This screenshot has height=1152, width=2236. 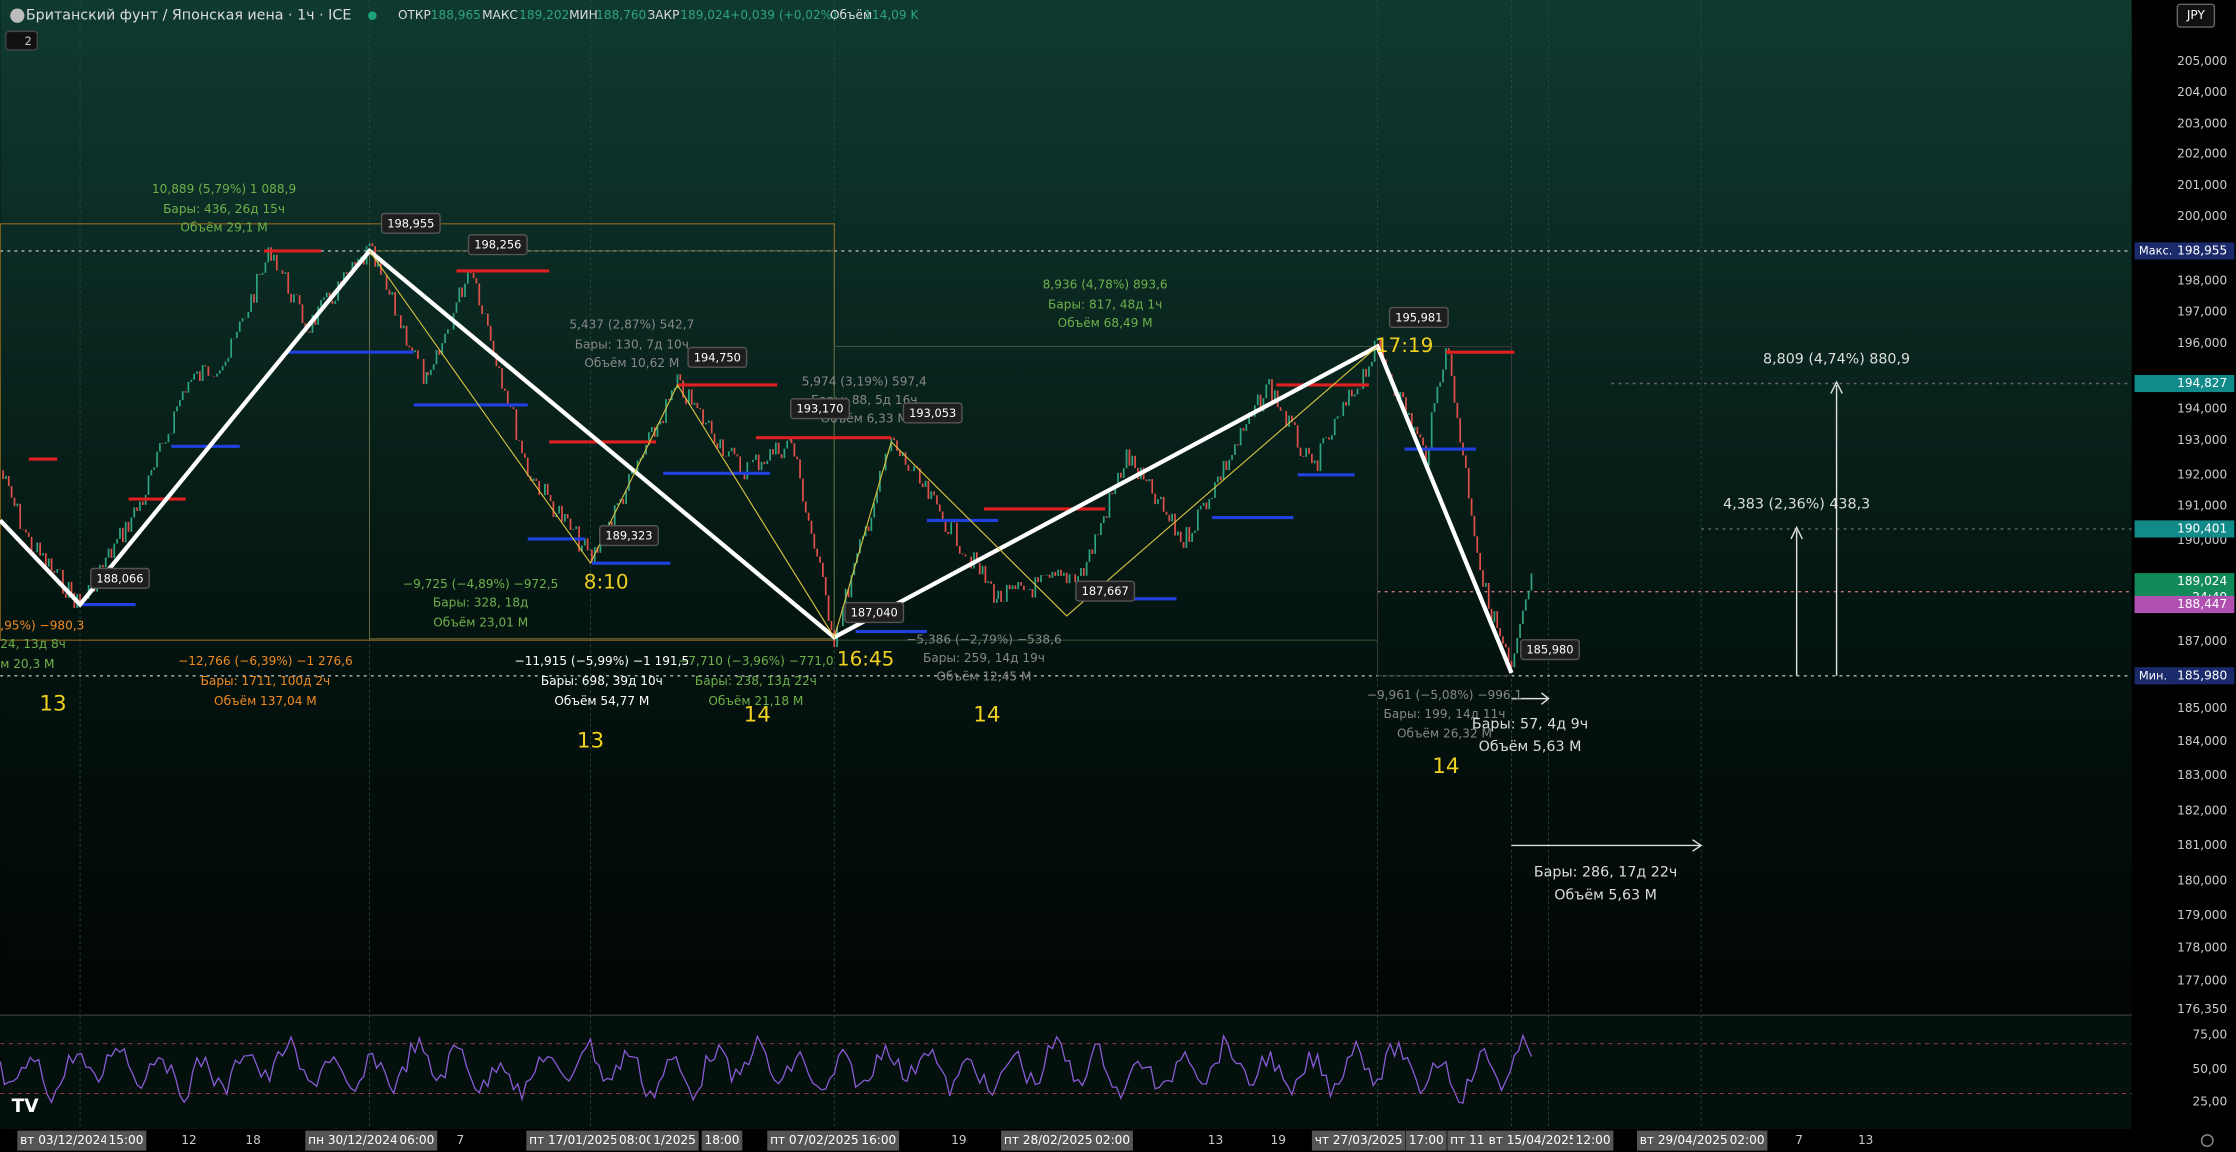 What do you see at coordinates (766, 1068) in the screenshot?
I see `rsi-series` at bounding box center [766, 1068].